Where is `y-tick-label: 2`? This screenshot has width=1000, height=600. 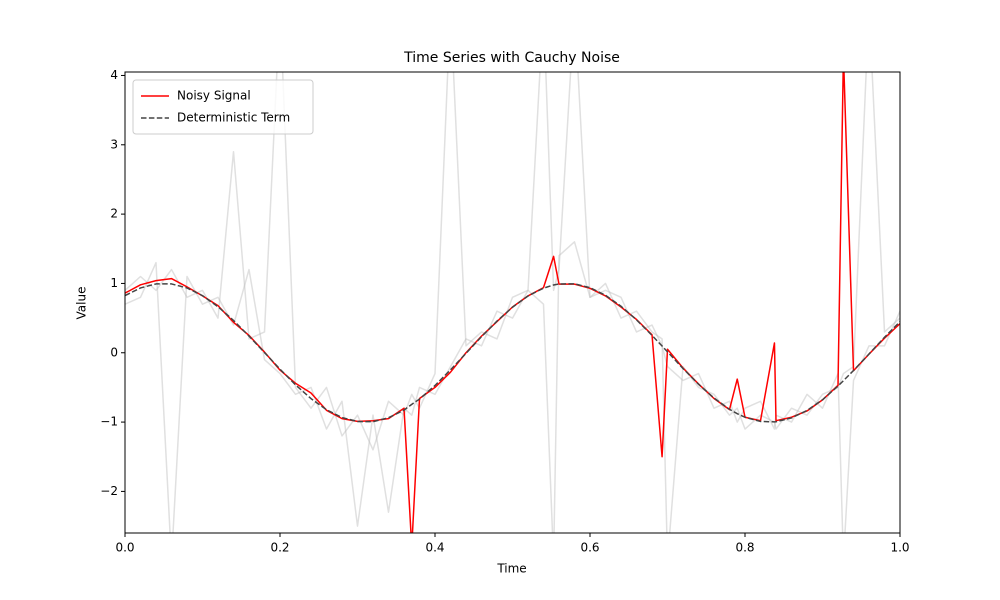
y-tick-label: 2 is located at coordinates (114, 214).